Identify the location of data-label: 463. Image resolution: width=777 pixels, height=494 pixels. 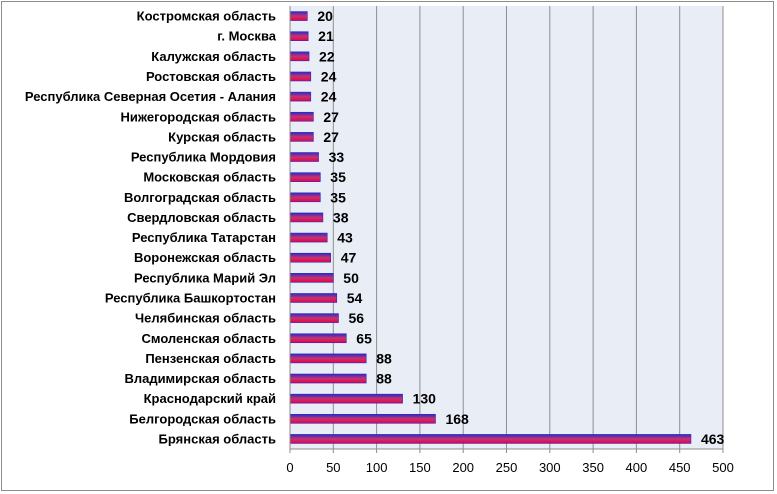
(713, 439).